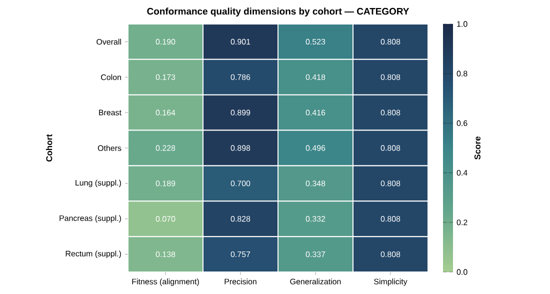  What do you see at coordinates (278, 12) in the screenshot?
I see `chart-title: Conformance quality dimensions by cohort — CATEGORY` at bounding box center [278, 12].